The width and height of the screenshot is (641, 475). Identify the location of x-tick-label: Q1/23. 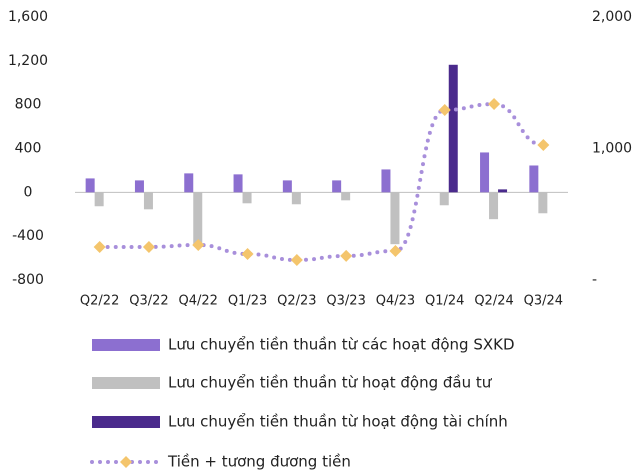
(247, 301).